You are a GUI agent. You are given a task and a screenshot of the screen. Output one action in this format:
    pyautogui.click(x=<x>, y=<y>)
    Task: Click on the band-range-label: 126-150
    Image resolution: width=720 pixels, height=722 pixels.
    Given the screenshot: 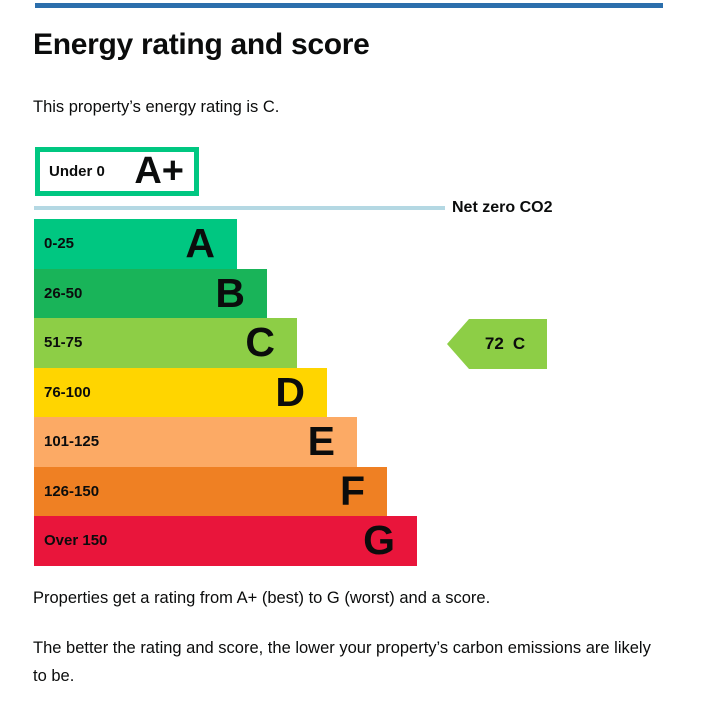 What is the action you would take?
    pyautogui.click(x=72, y=491)
    